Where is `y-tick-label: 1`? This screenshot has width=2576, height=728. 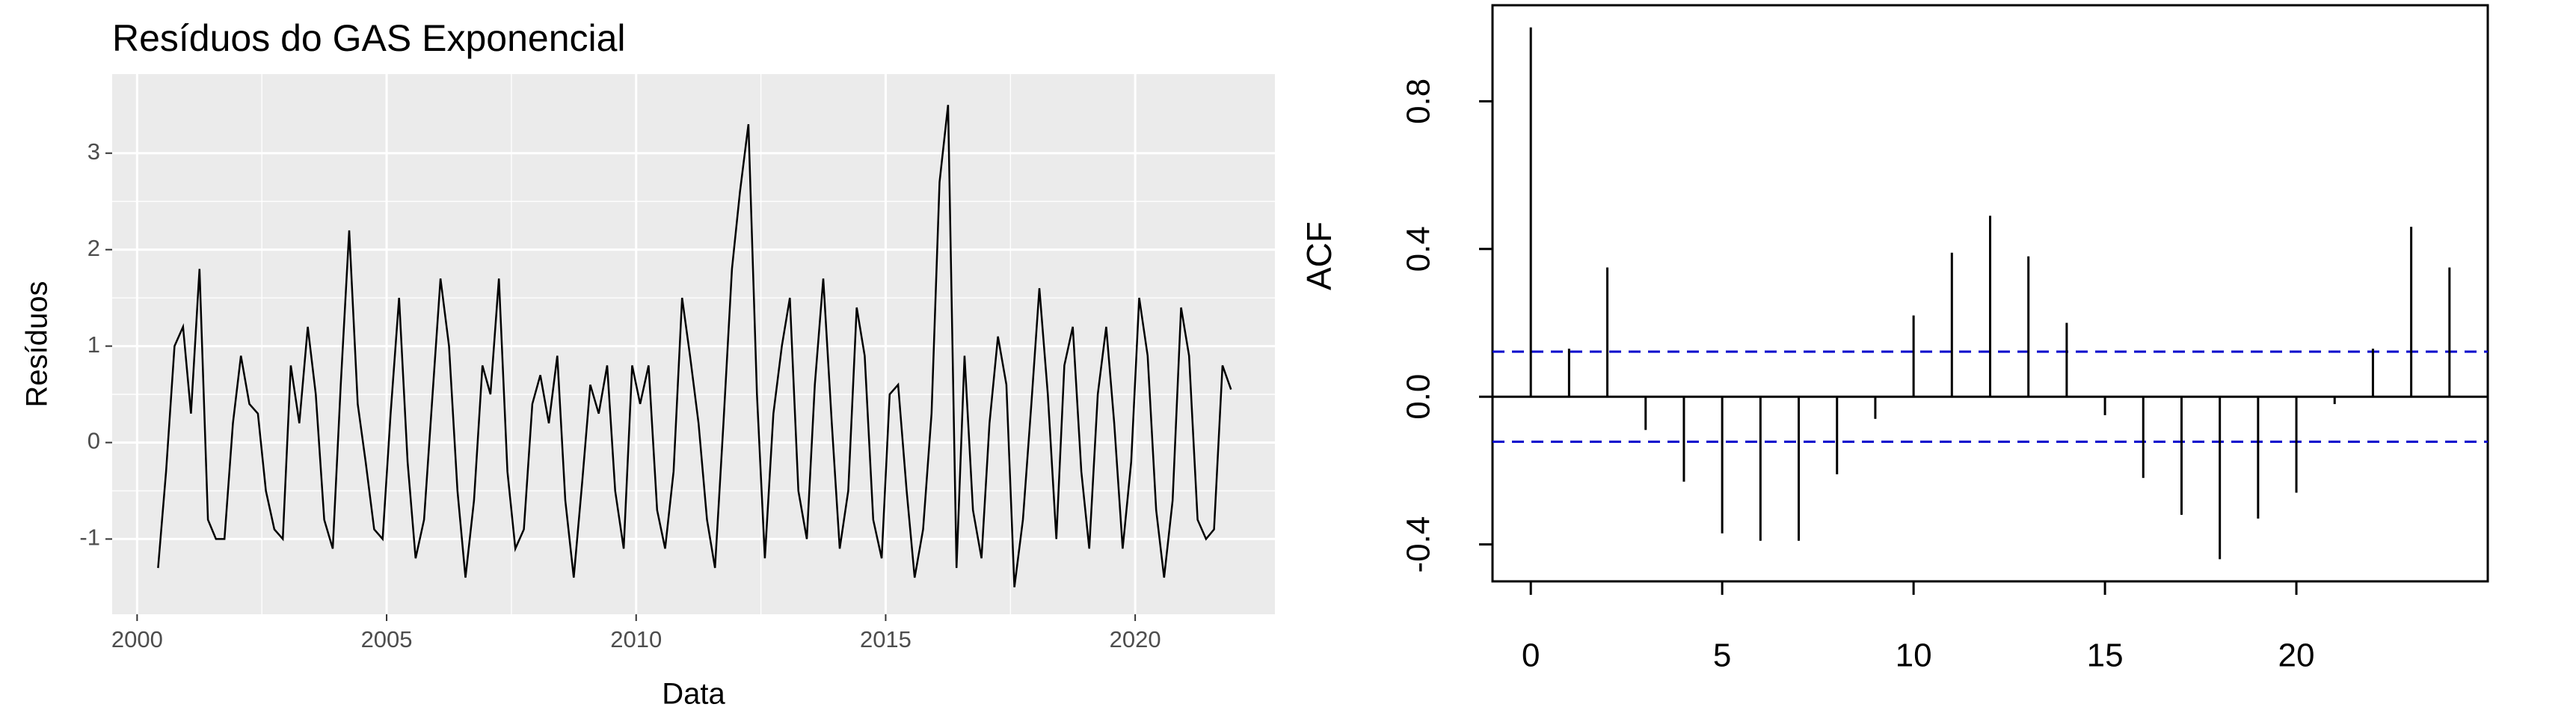
y-tick-label: 1 is located at coordinates (93, 344).